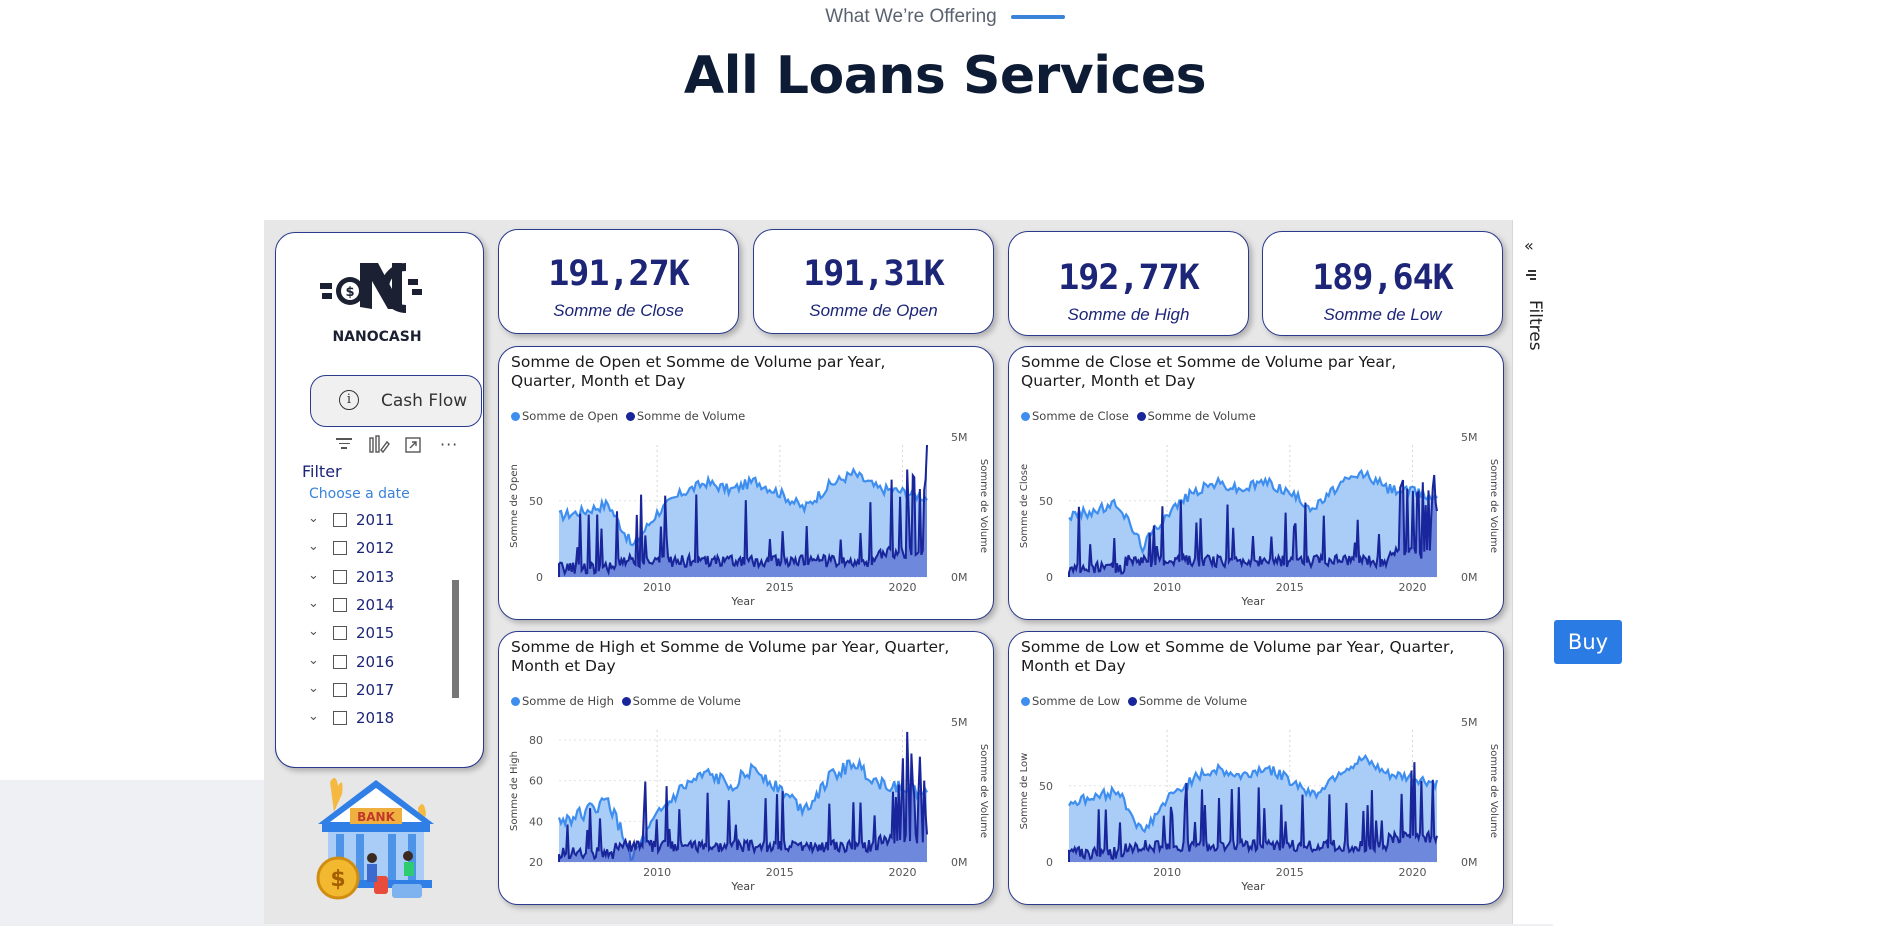 The width and height of the screenshot is (1890, 926). Describe the element at coordinates (375, 604) in the screenshot. I see `year-label: 2014` at that location.